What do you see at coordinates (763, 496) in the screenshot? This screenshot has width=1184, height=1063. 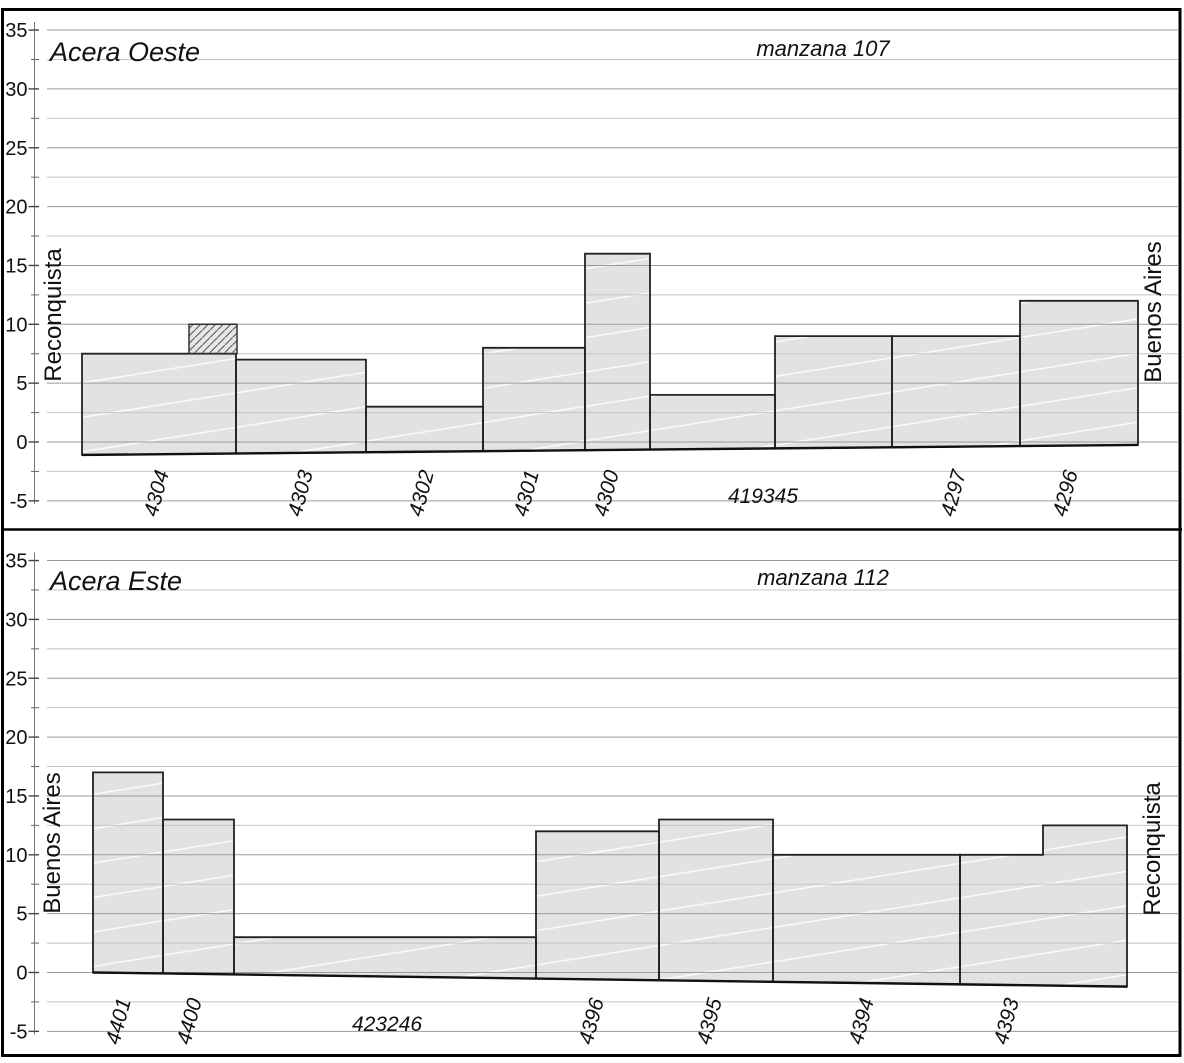 I see `x-axis-label: 419345` at bounding box center [763, 496].